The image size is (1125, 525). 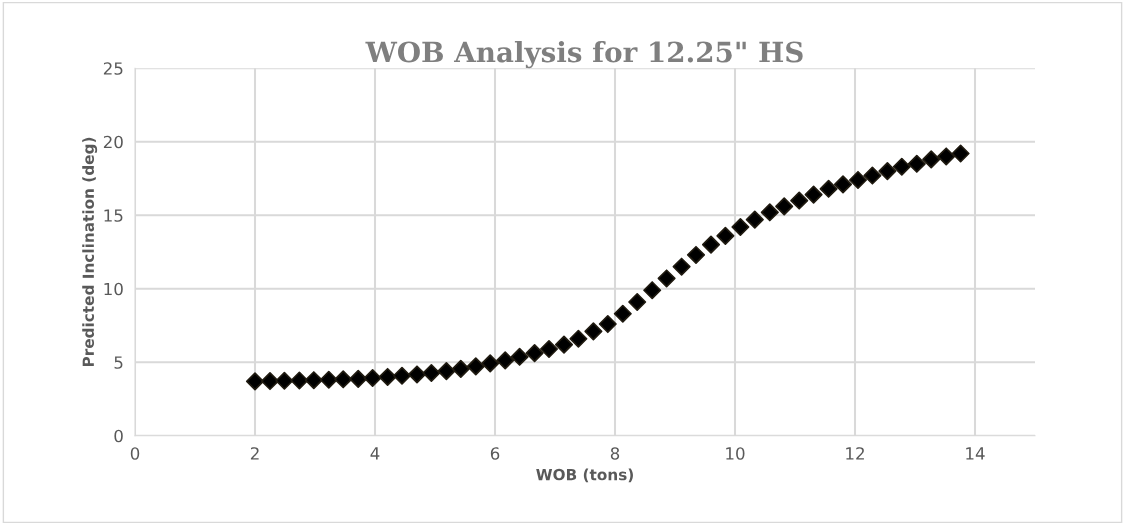 What do you see at coordinates (615, 453) in the screenshot?
I see `x-tick-label: 8` at bounding box center [615, 453].